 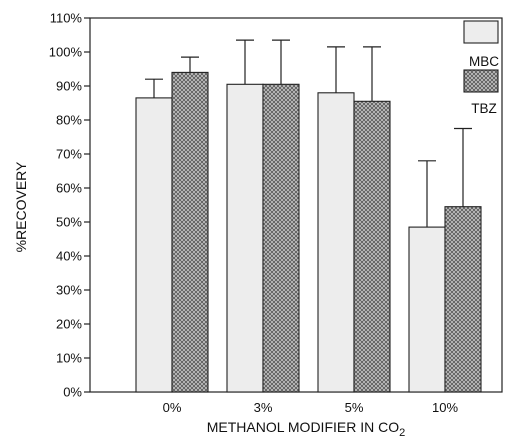 What do you see at coordinates (66, 18) in the screenshot?
I see `y-tick-label: 110%` at bounding box center [66, 18].